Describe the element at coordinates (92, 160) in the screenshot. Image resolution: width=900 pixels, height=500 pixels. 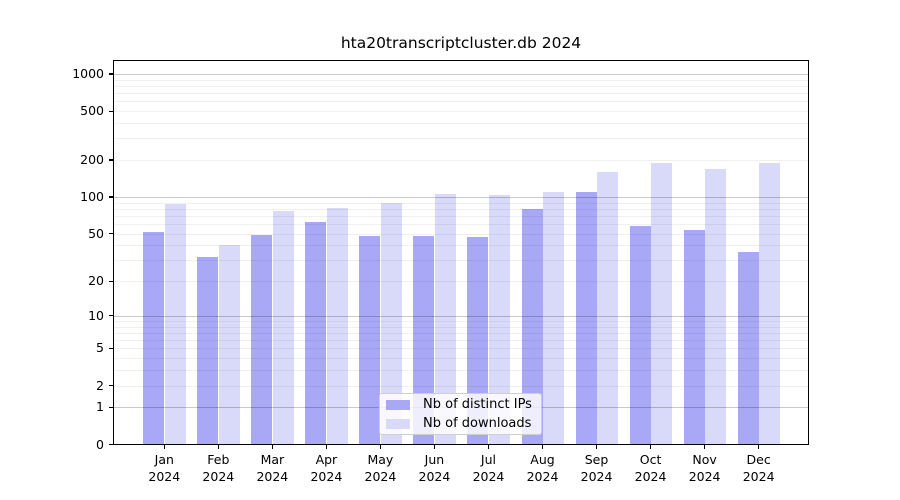
I see `y-tick-label: 200` at that location.